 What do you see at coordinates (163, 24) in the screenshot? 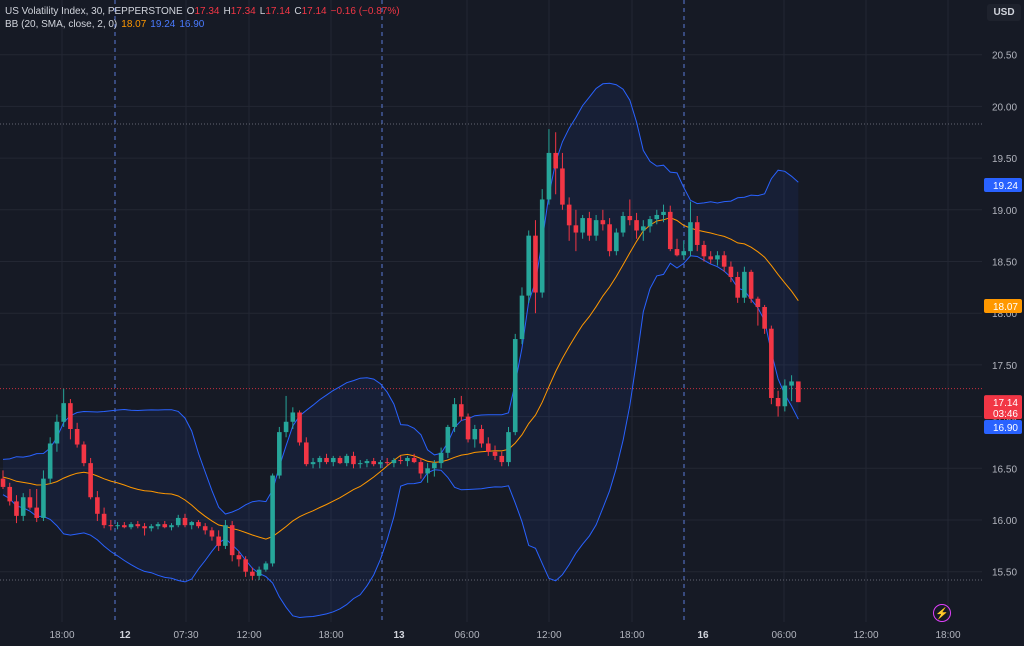
I see `bb-upper-value: 19.24` at bounding box center [163, 24].